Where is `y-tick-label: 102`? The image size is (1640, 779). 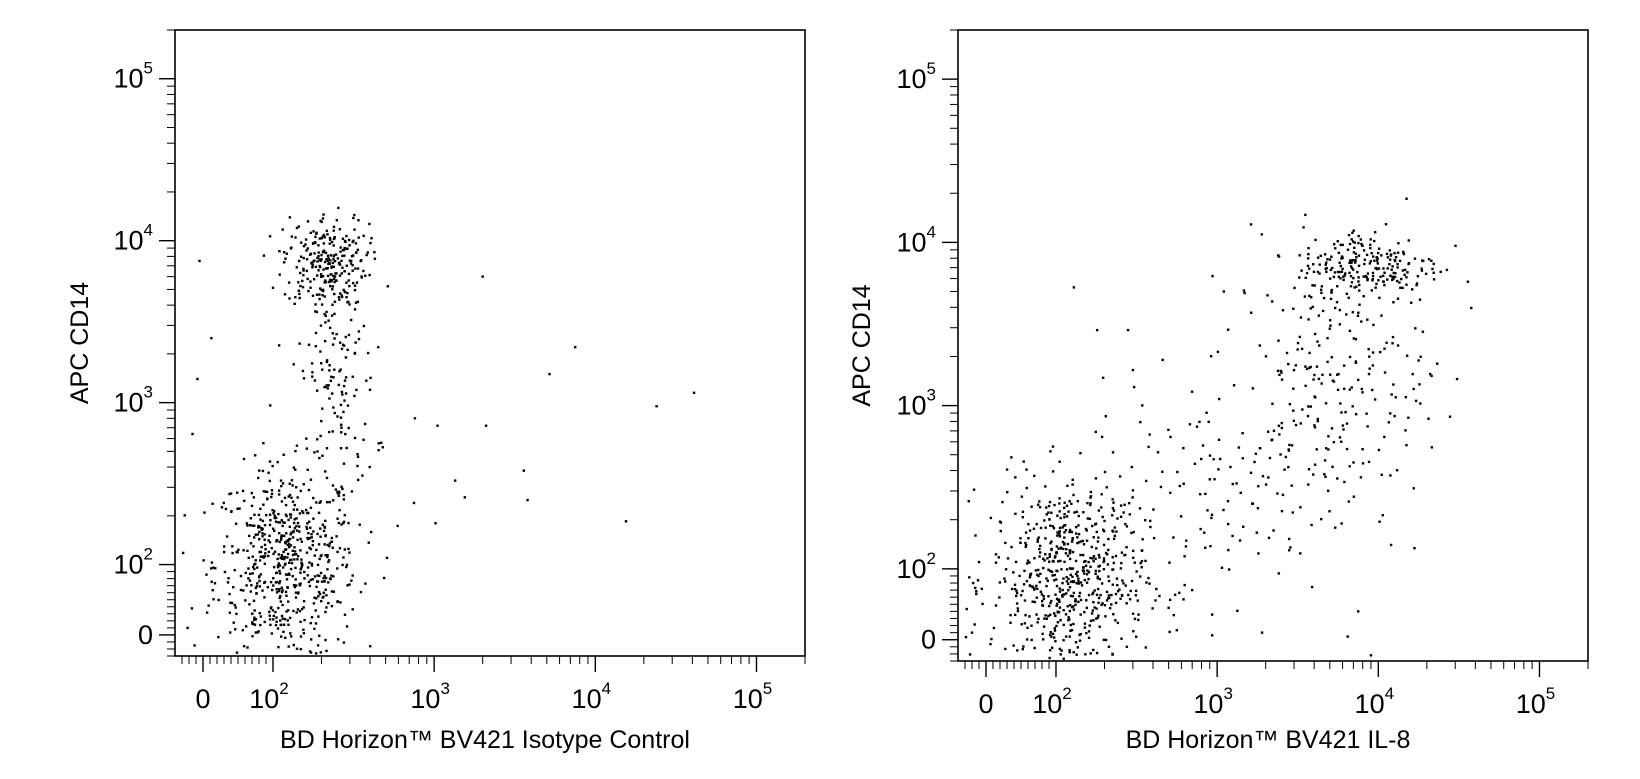
y-tick-label: 102 is located at coordinates (133, 562).